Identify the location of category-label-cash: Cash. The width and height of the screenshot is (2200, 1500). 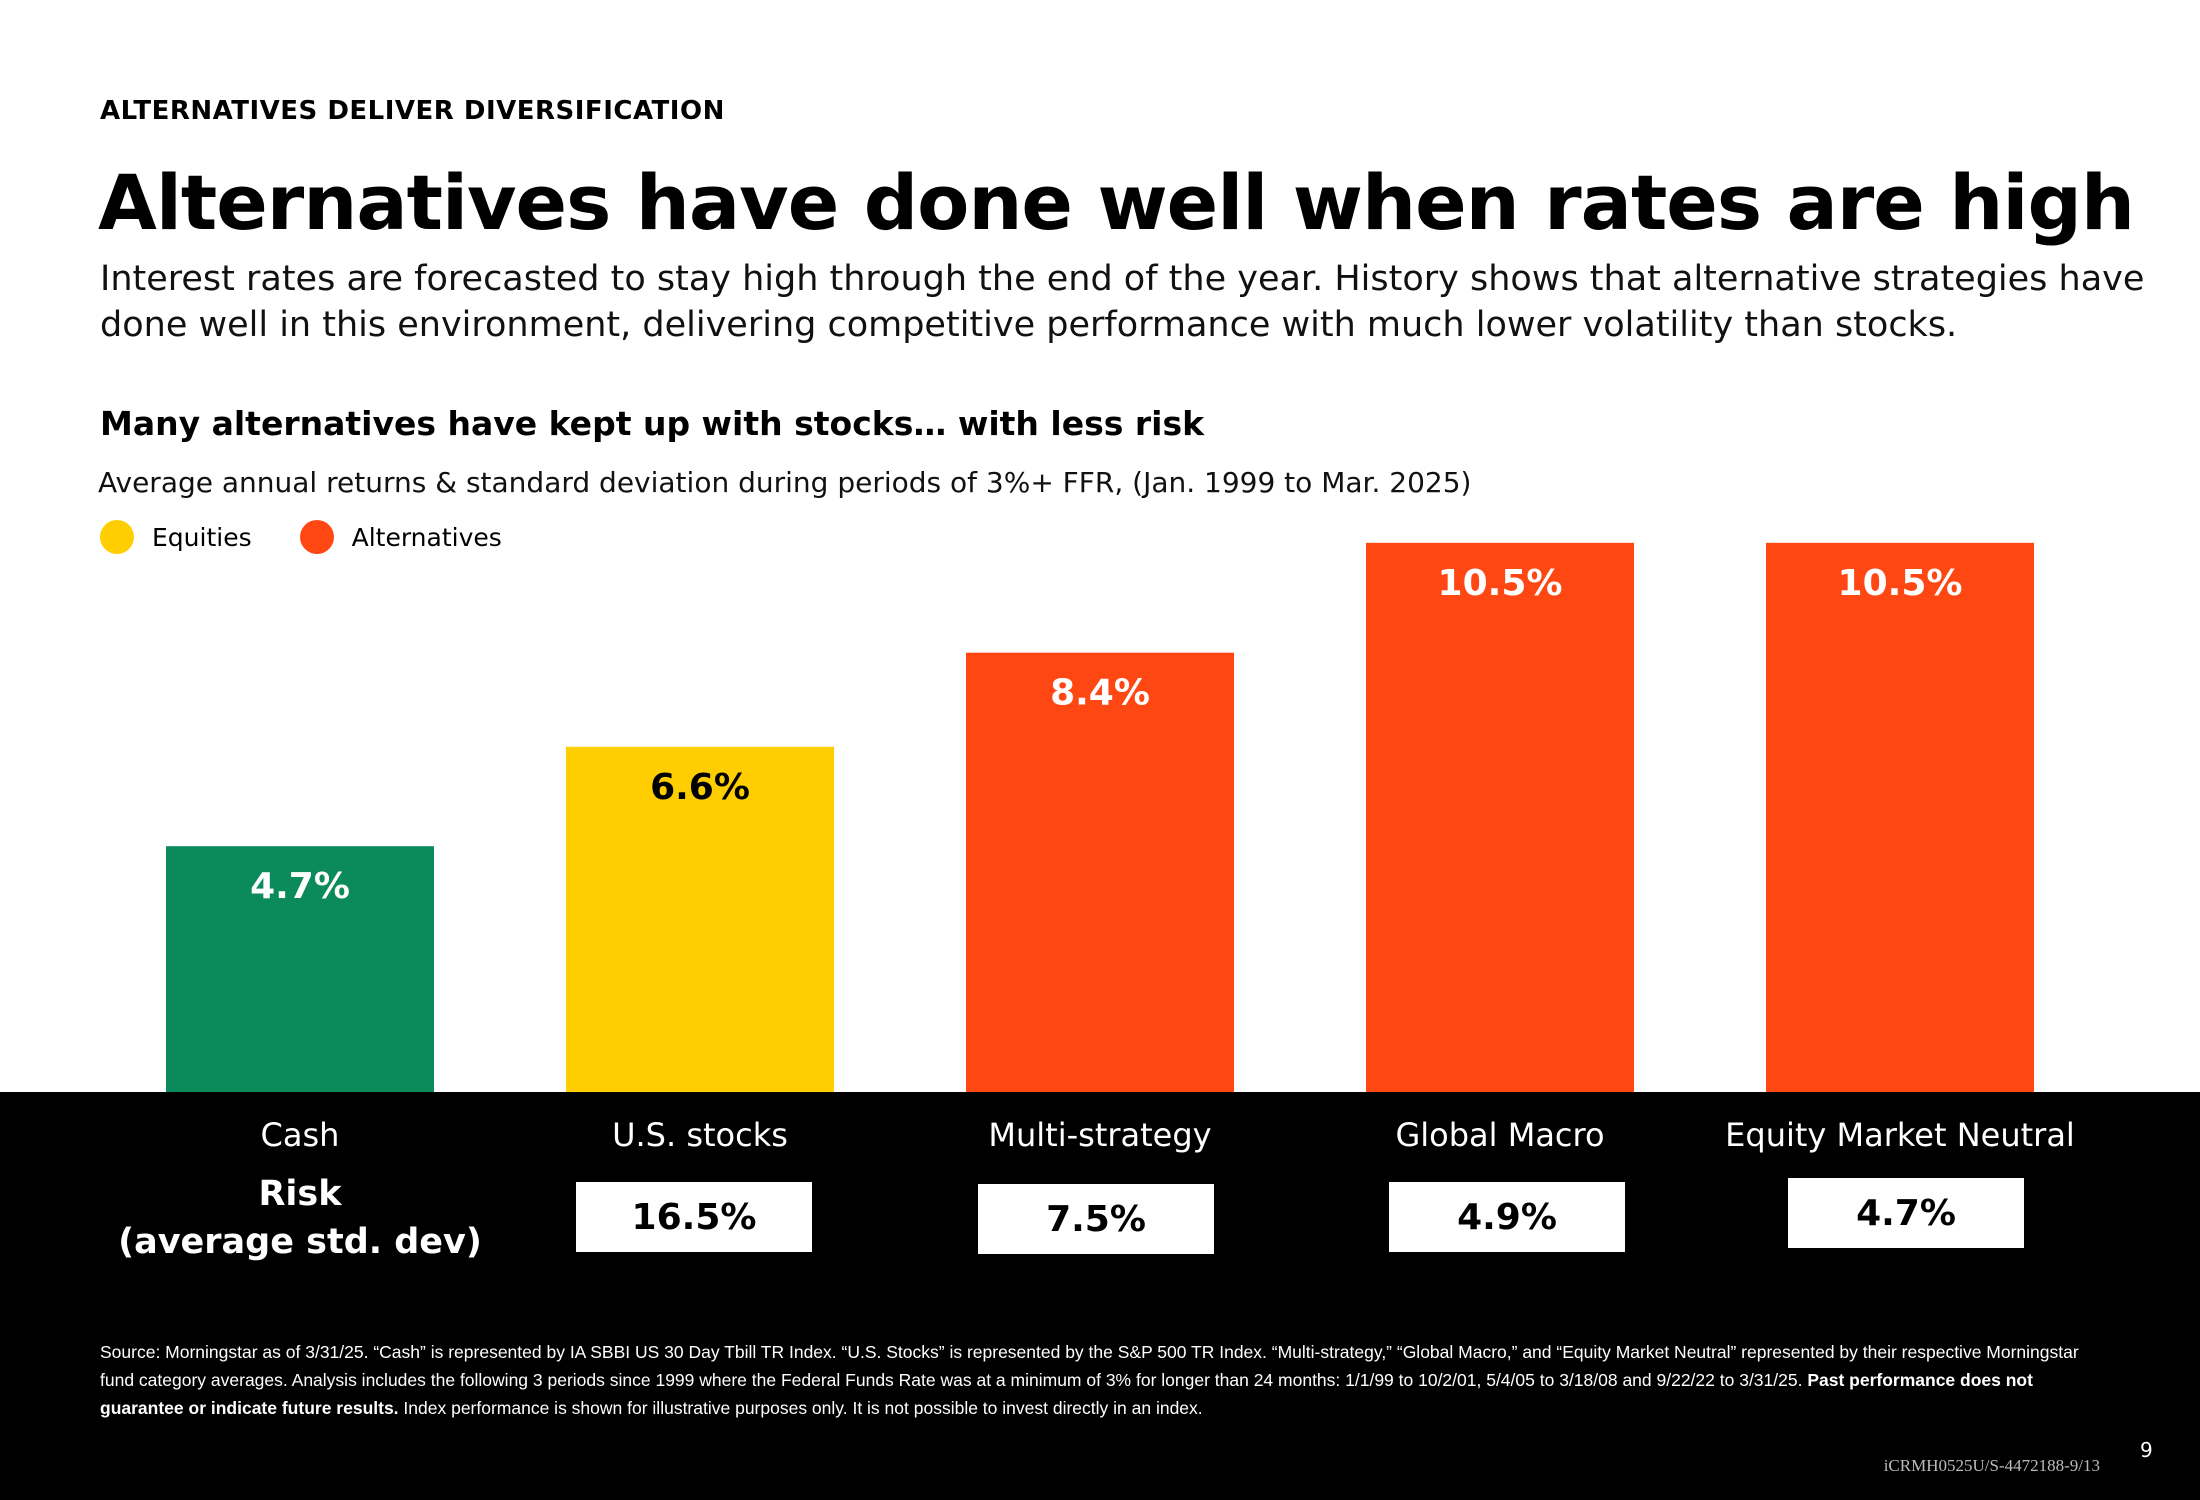
(300, 1135).